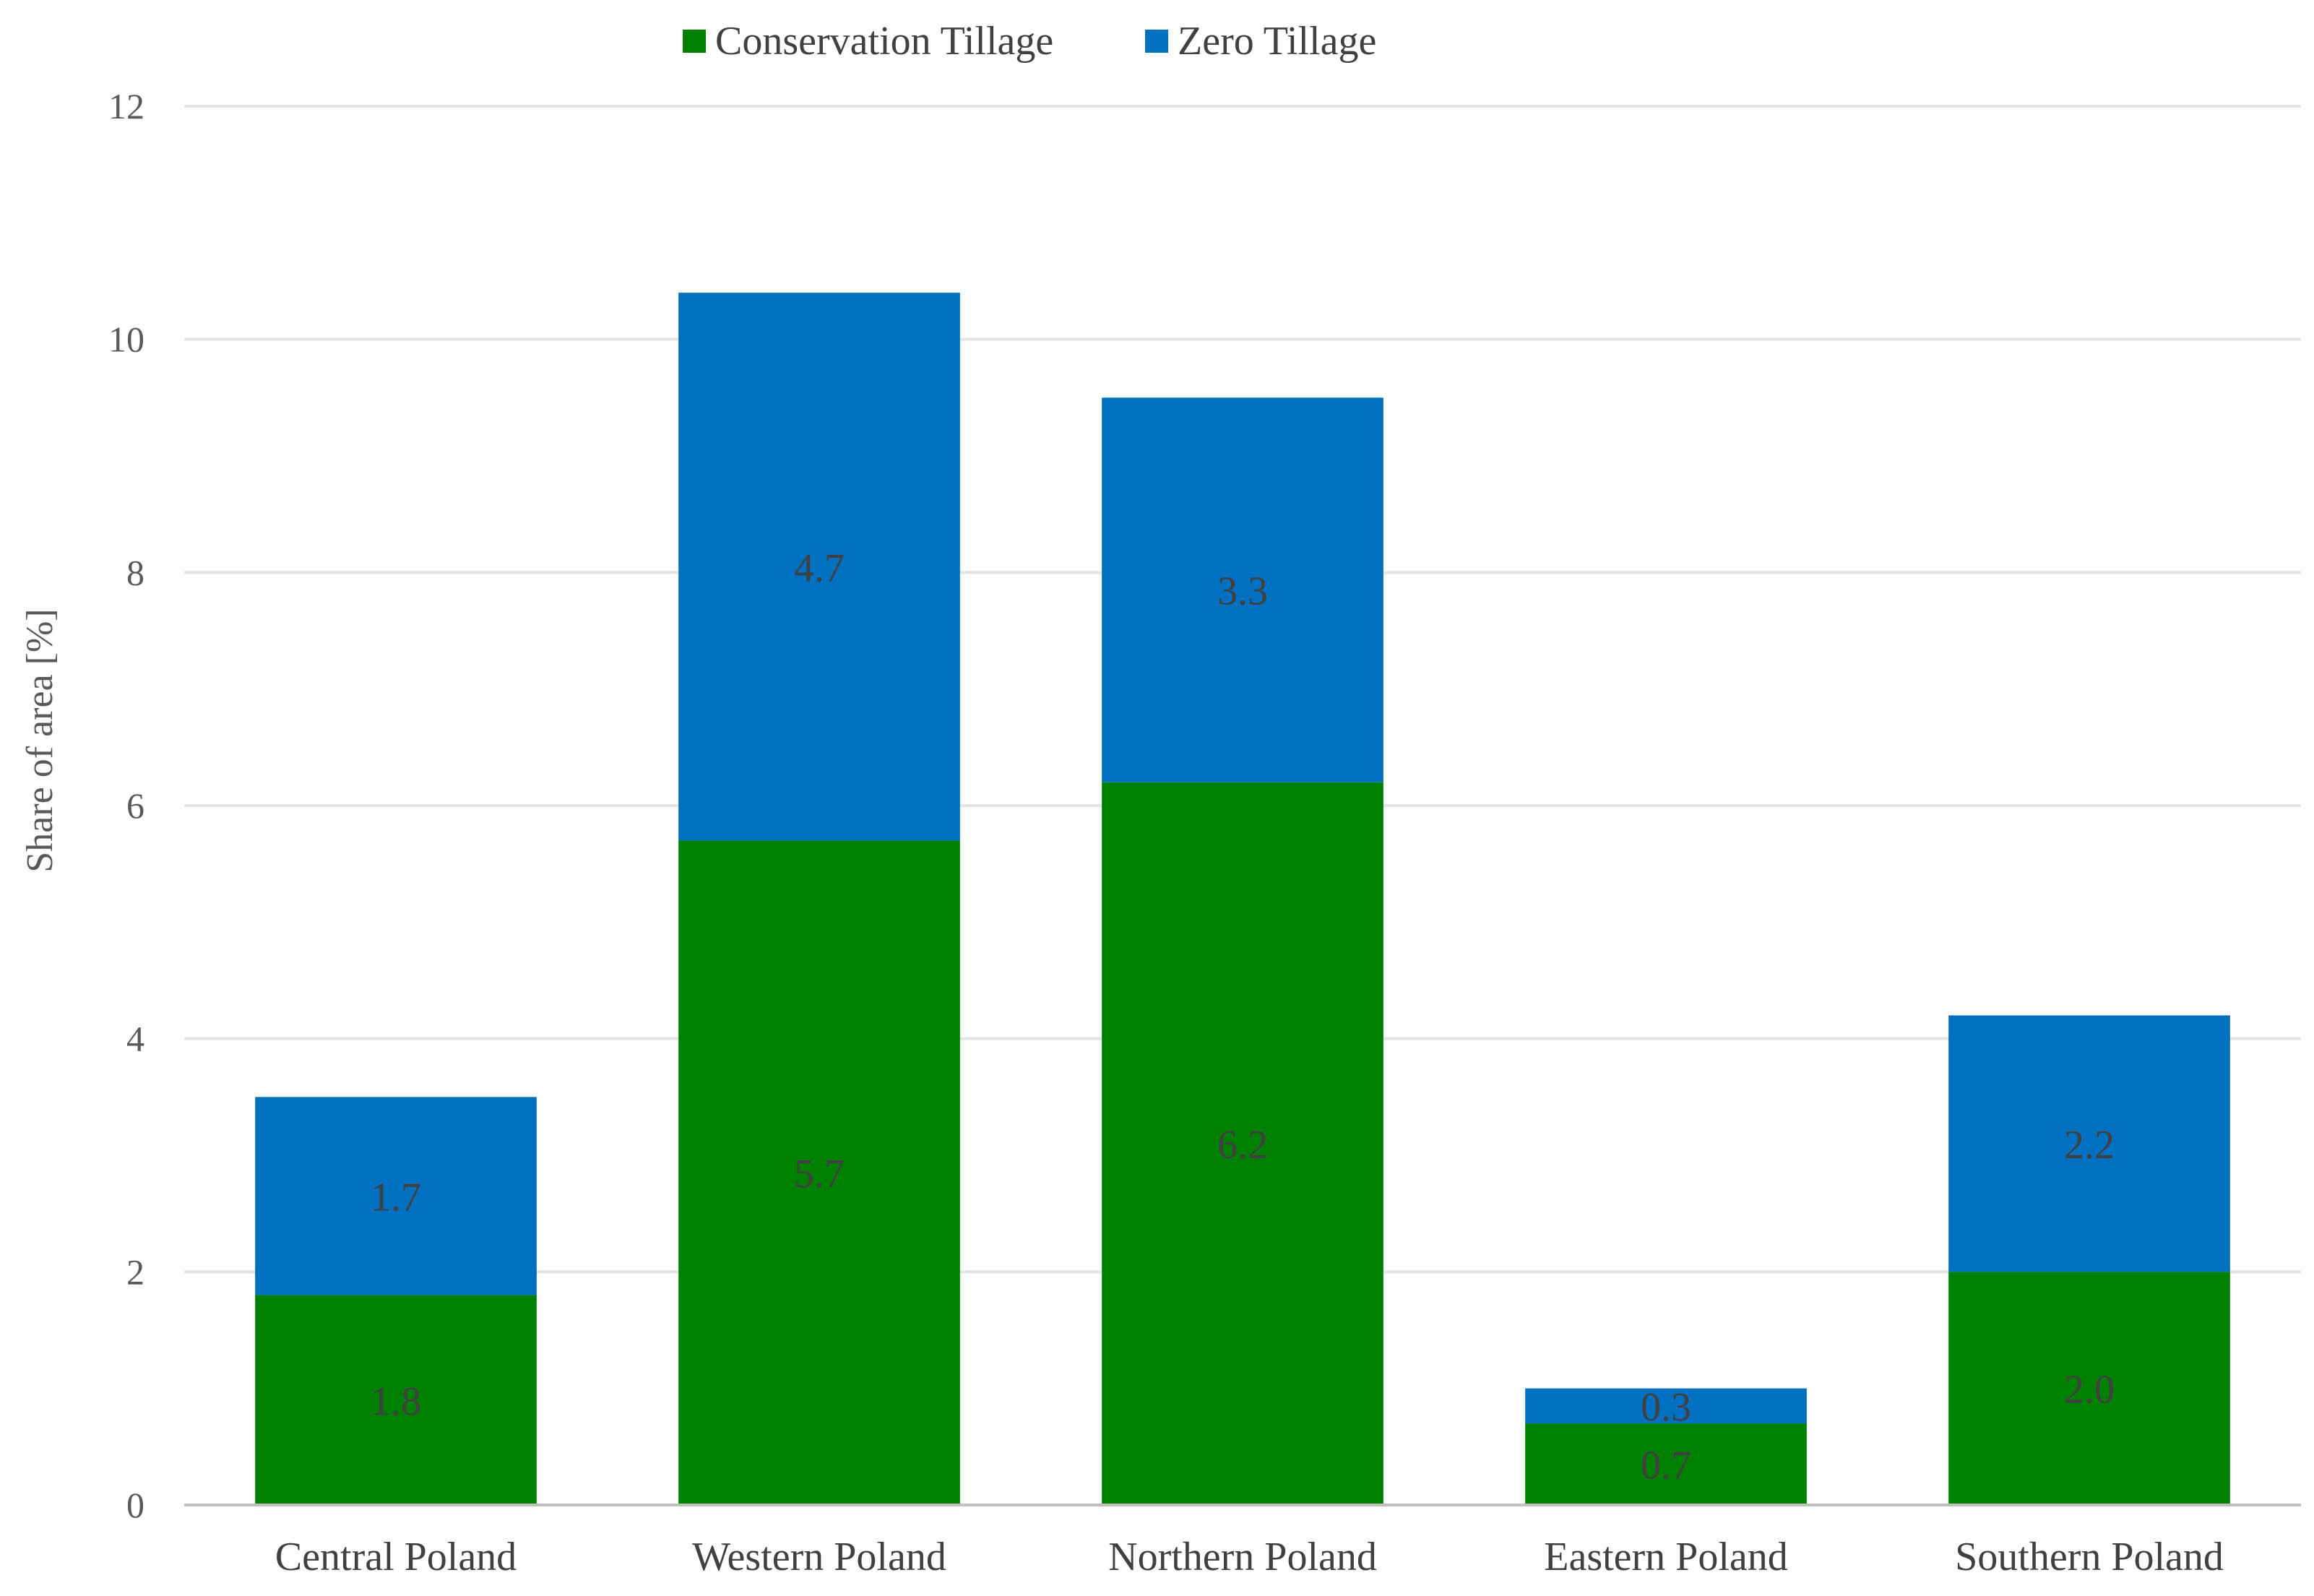  I want to click on y-tick-label: 0, so click(135, 1505).